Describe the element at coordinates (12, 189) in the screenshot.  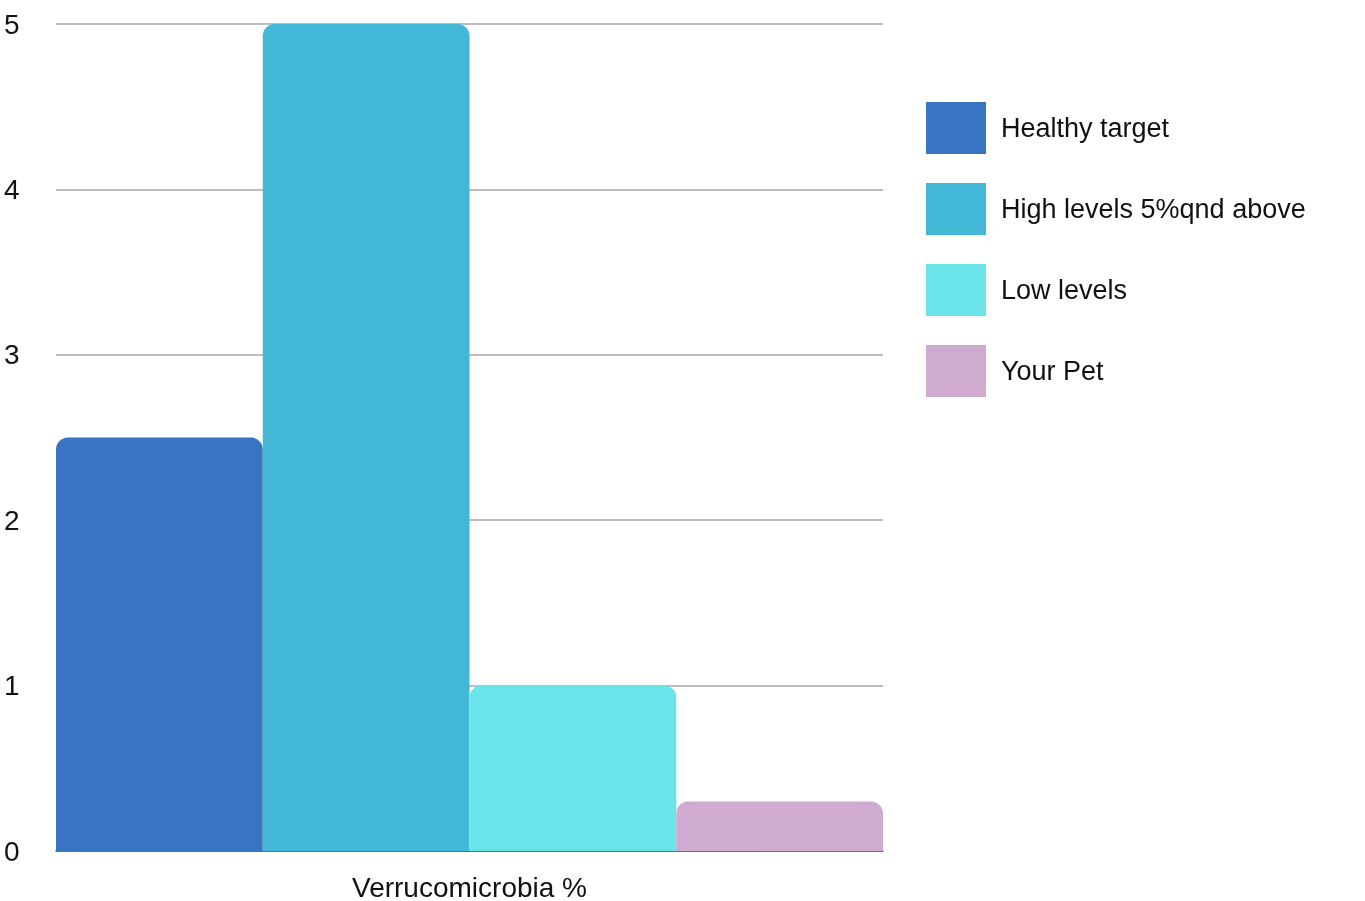
I see `y-tick-label: 4` at that location.